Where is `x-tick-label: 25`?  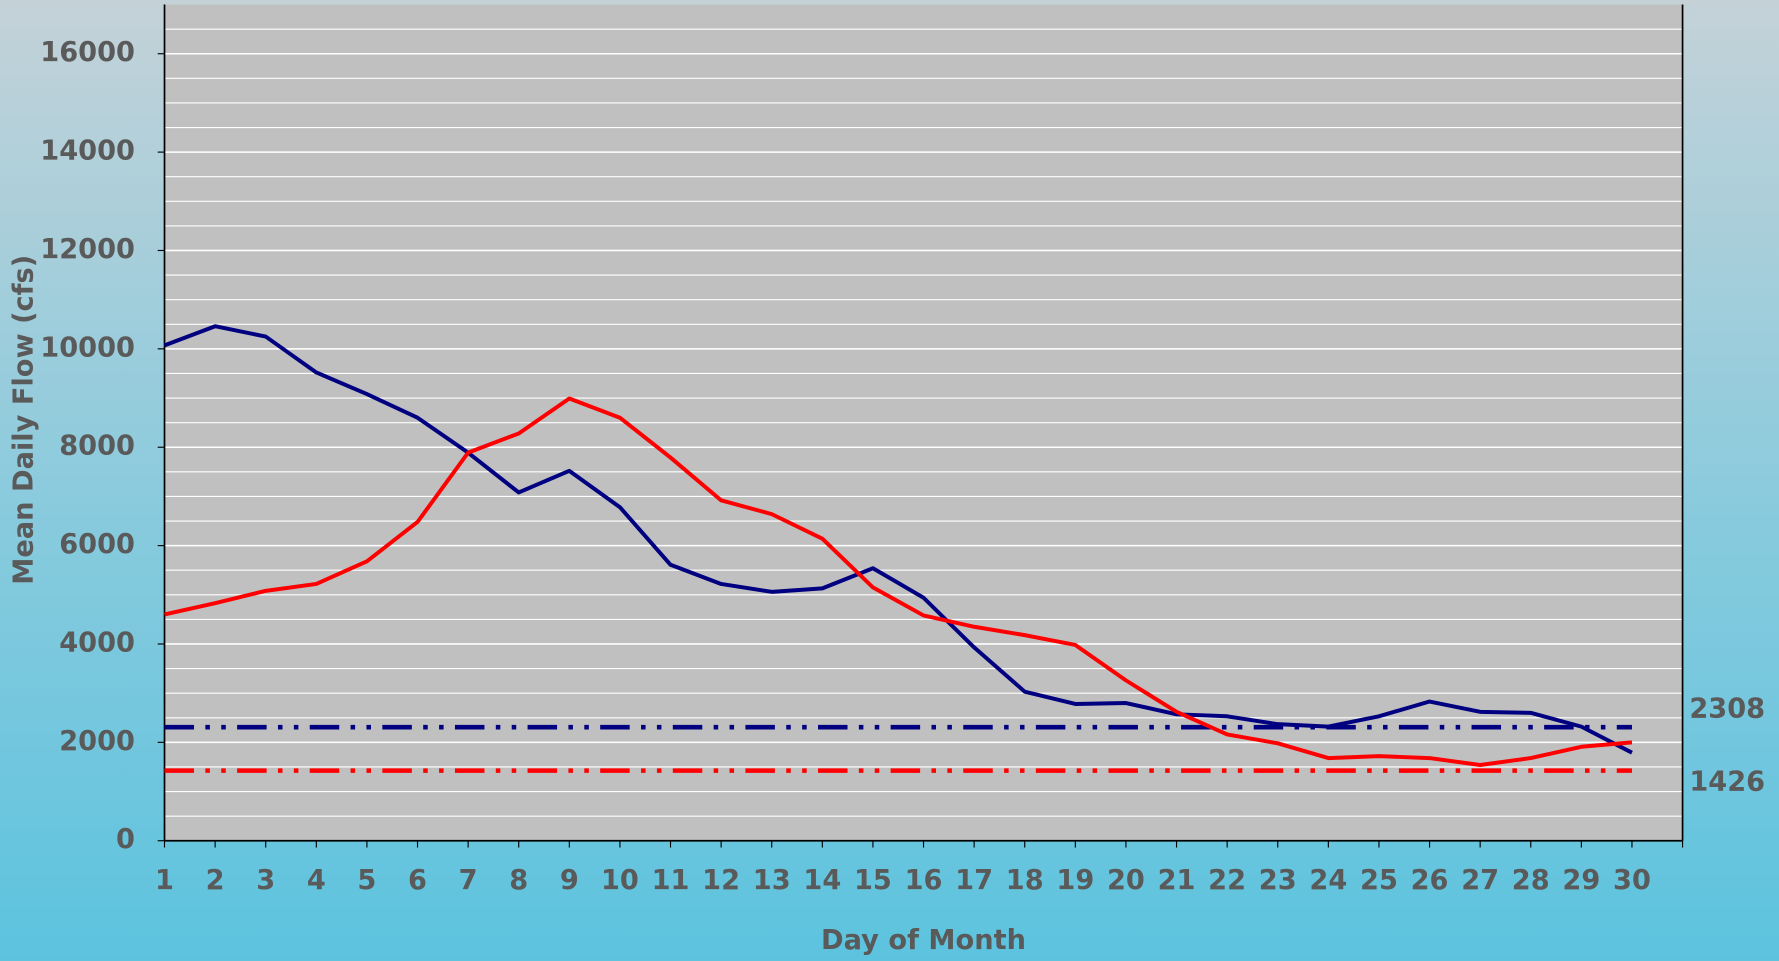
x-tick-label: 25 is located at coordinates (1379, 880).